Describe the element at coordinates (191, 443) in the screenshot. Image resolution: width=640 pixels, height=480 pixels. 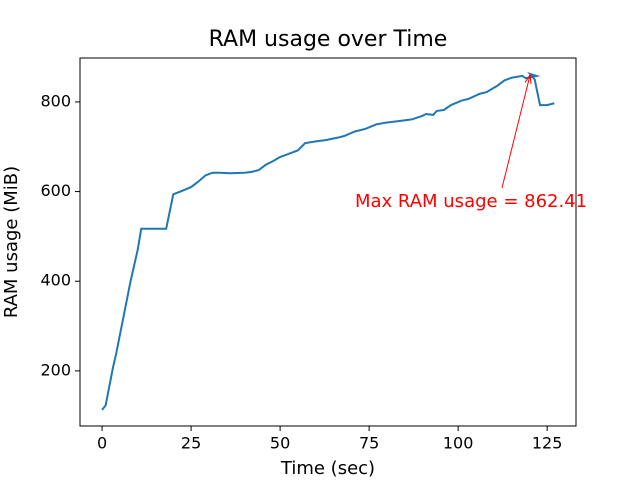
I see `x-tick-label: 25` at that location.